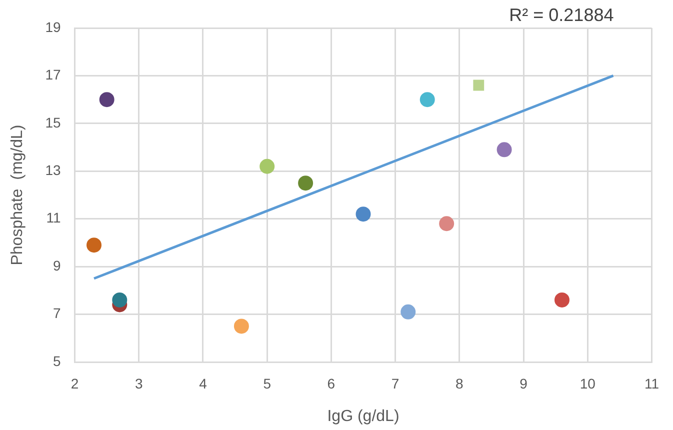 The width and height of the screenshot is (673, 430). What do you see at coordinates (56, 265) in the screenshot?
I see `y-tick-label: 9` at bounding box center [56, 265].